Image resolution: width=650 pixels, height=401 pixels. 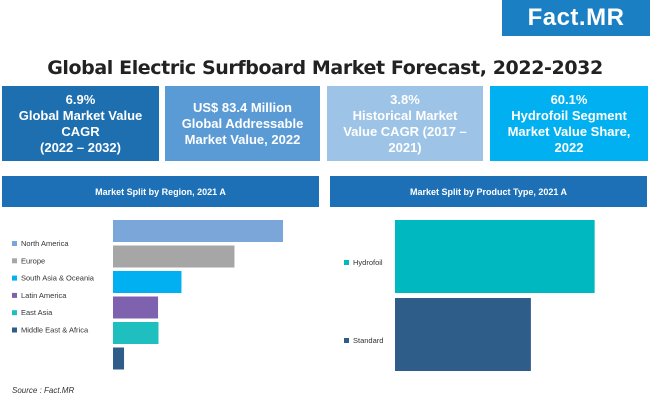 What do you see at coordinates (495, 256) in the screenshot?
I see `bar-hydrofoil` at bounding box center [495, 256].